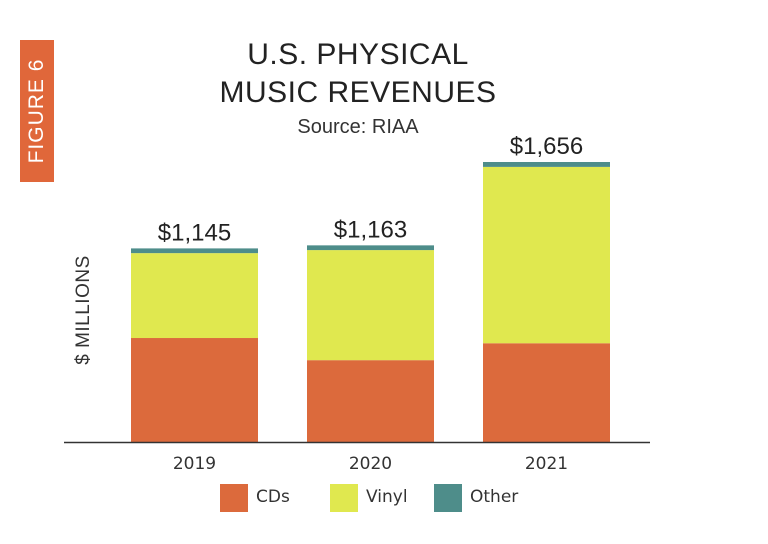 The width and height of the screenshot is (768, 544). Describe the element at coordinates (37, 111) in the screenshot. I see `figure-label-tab: FIGURE 6` at that location.